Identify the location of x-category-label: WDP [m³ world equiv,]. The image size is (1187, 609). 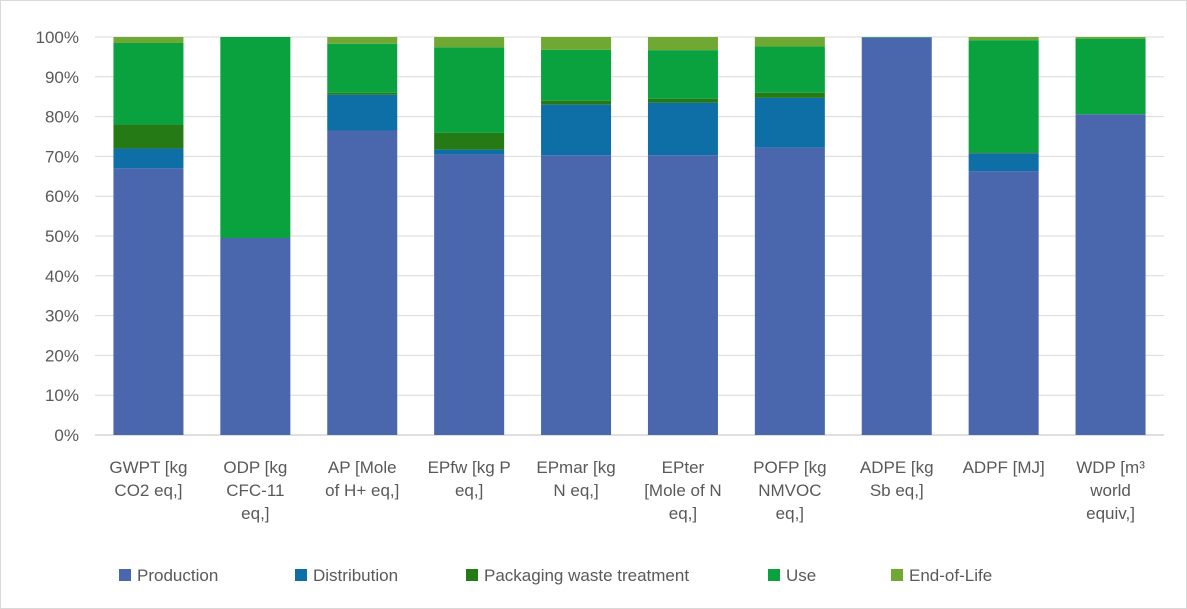
(1110, 490).